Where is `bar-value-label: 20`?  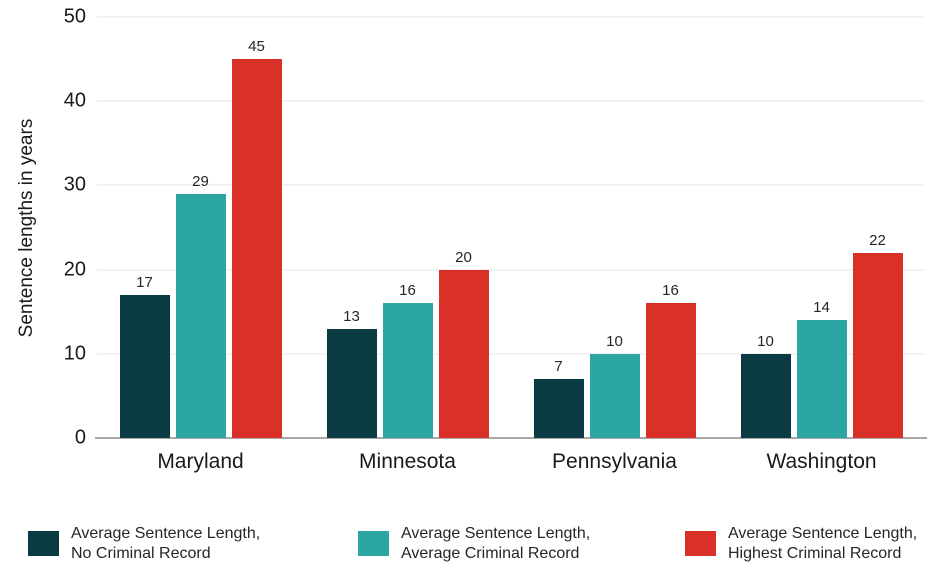 bar-value-label: 20 is located at coordinates (463, 257).